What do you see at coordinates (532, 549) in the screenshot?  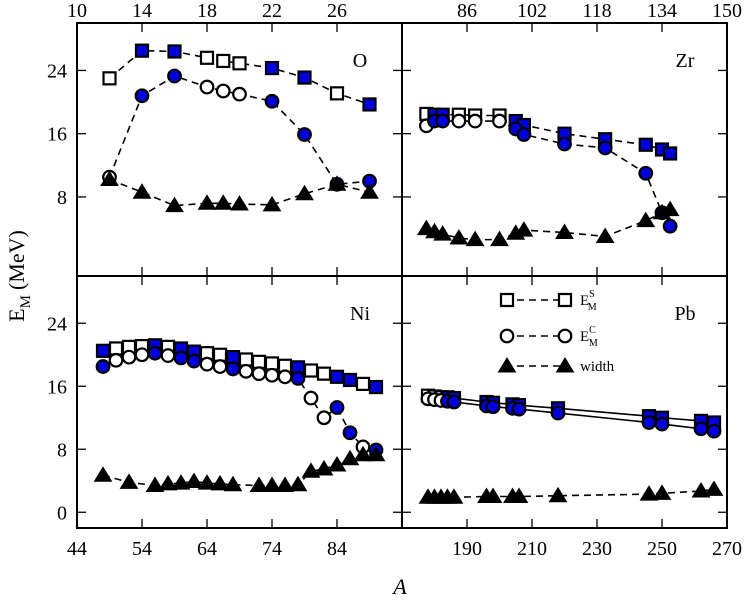 I see `x-tick-label: 210` at bounding box center [532, 549].